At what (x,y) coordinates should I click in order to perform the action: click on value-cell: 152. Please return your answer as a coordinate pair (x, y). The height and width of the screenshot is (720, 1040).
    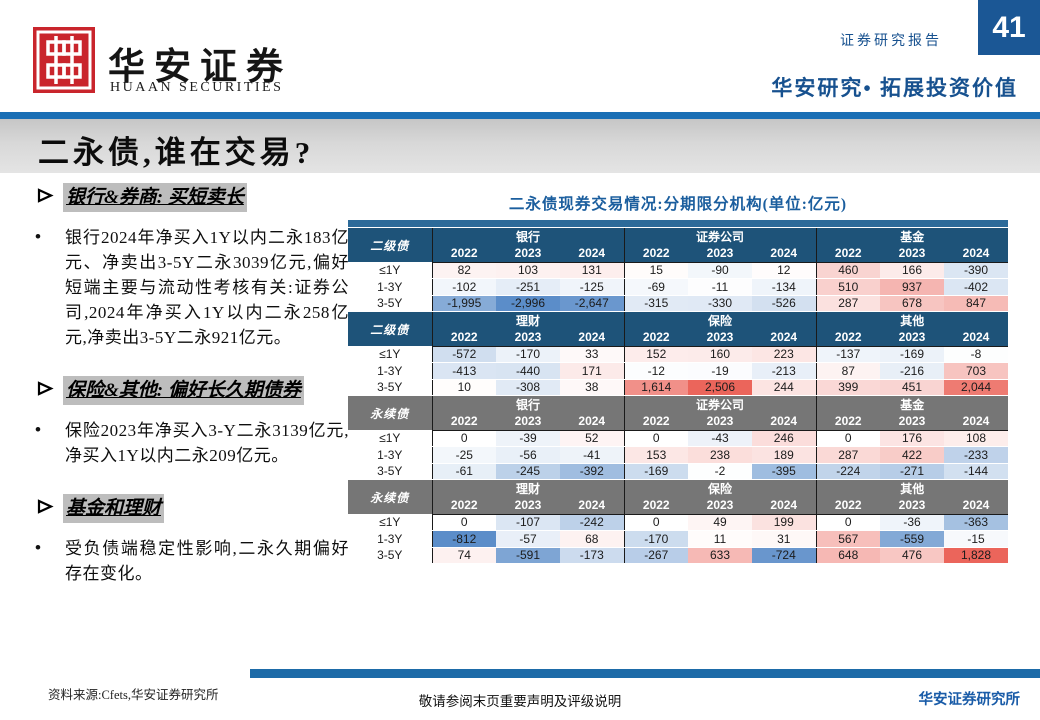
    Looking at the image, I should click on (655, 354).